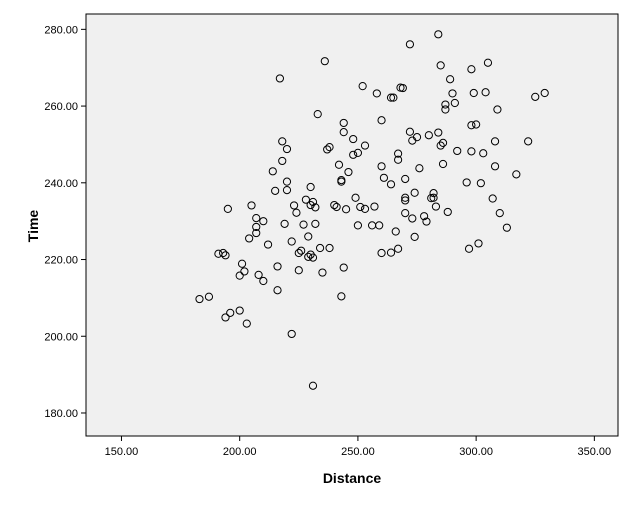 This screenshot has height=507, width=634. Describe the element at coordinates (240, 452) in the screenshot. I see `x-tick-label: 200.00` at that location.